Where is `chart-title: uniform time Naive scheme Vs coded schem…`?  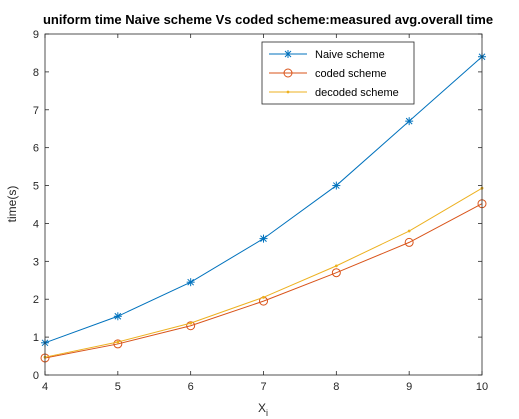
chart-title: uniform time Naive scheme Vs coded schem… is located at coordinates (268, 19).